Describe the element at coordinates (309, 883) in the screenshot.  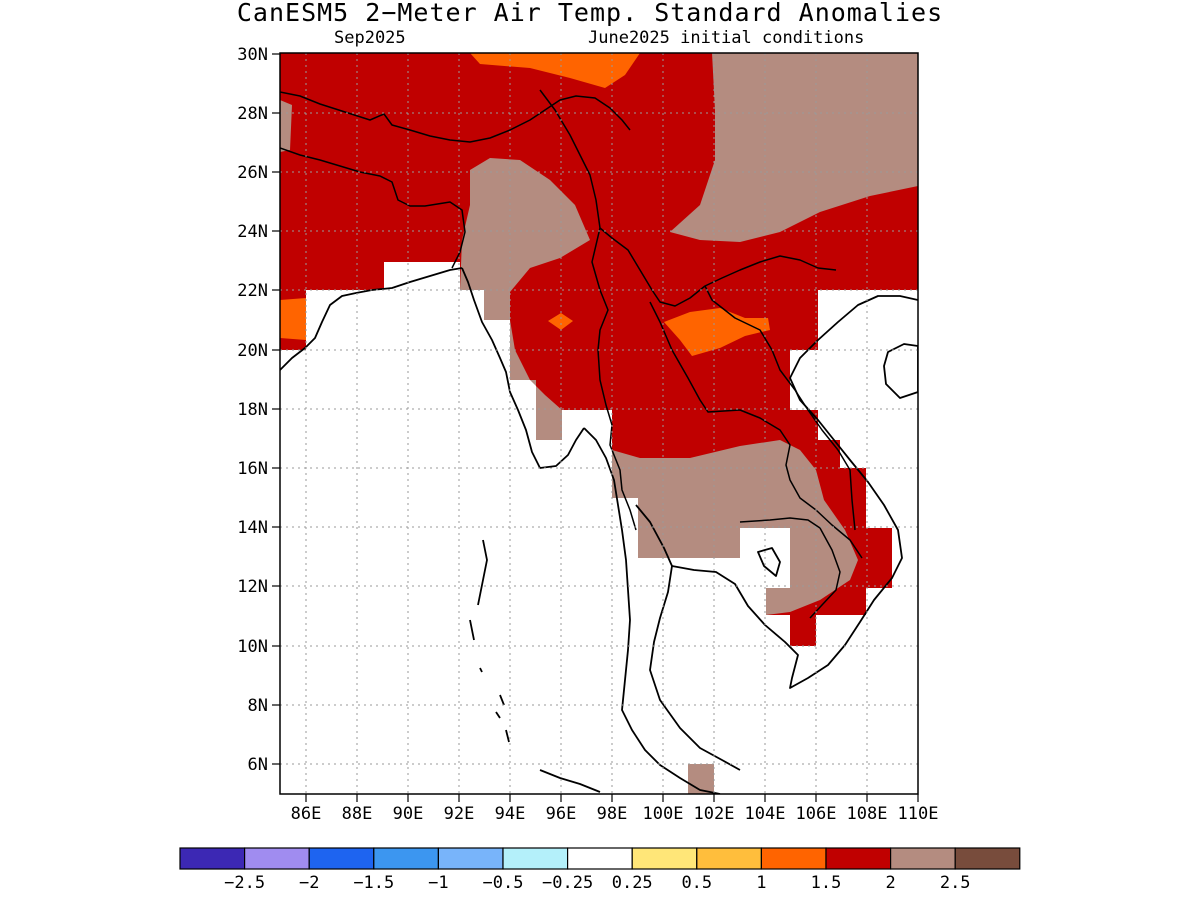
I see `colorbar-label: −2` at that location.